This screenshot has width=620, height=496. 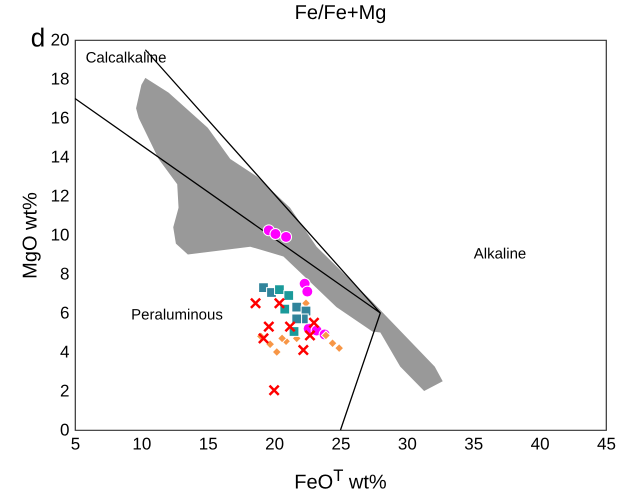 What do you see at coordinates (60, 118) in the screenshot?
I see `y-tick-label: 16` at bounding box center [60, 118].